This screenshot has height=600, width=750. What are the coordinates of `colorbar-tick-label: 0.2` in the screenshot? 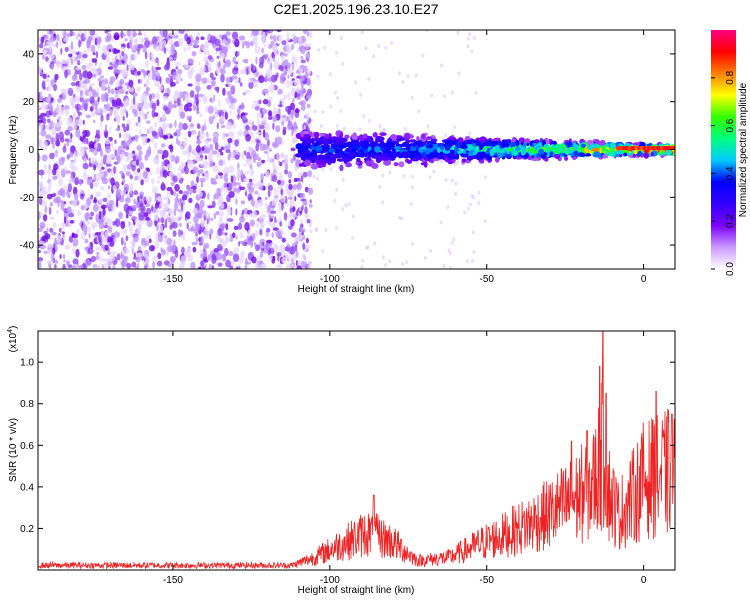 It's located at (730, 221).